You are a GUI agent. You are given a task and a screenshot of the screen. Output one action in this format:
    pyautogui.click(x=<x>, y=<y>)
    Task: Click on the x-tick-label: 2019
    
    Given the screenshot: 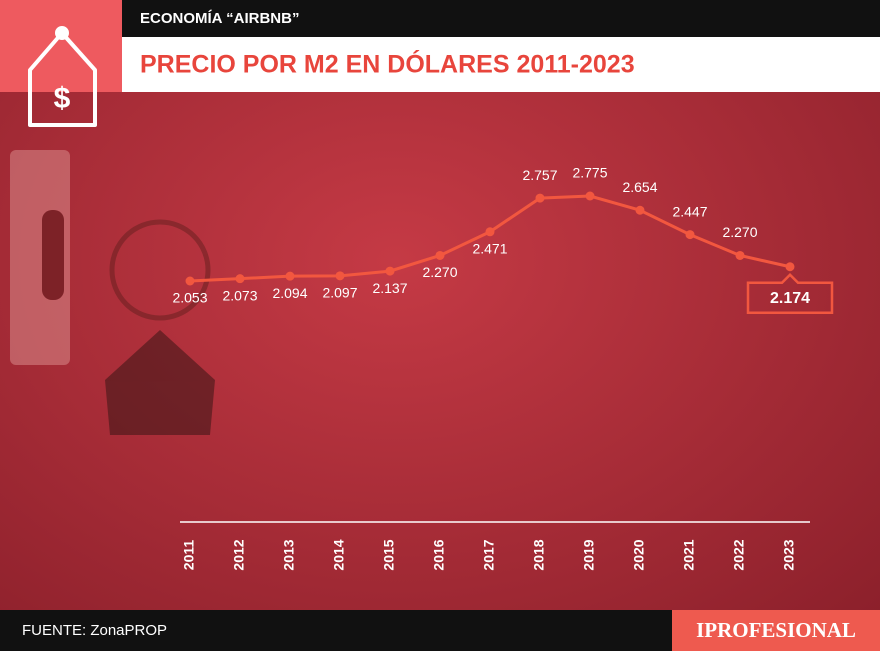 What is the action you would take?
    pyautogui.click(x=589, y=554)
    